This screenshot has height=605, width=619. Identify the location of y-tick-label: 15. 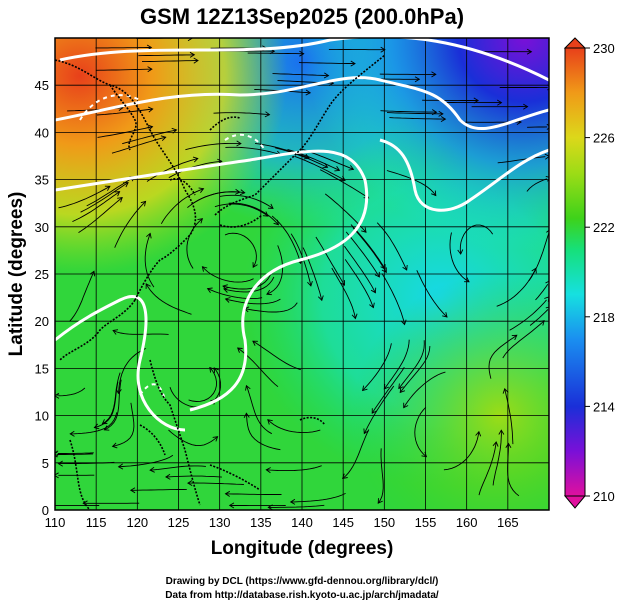
(42, 368).